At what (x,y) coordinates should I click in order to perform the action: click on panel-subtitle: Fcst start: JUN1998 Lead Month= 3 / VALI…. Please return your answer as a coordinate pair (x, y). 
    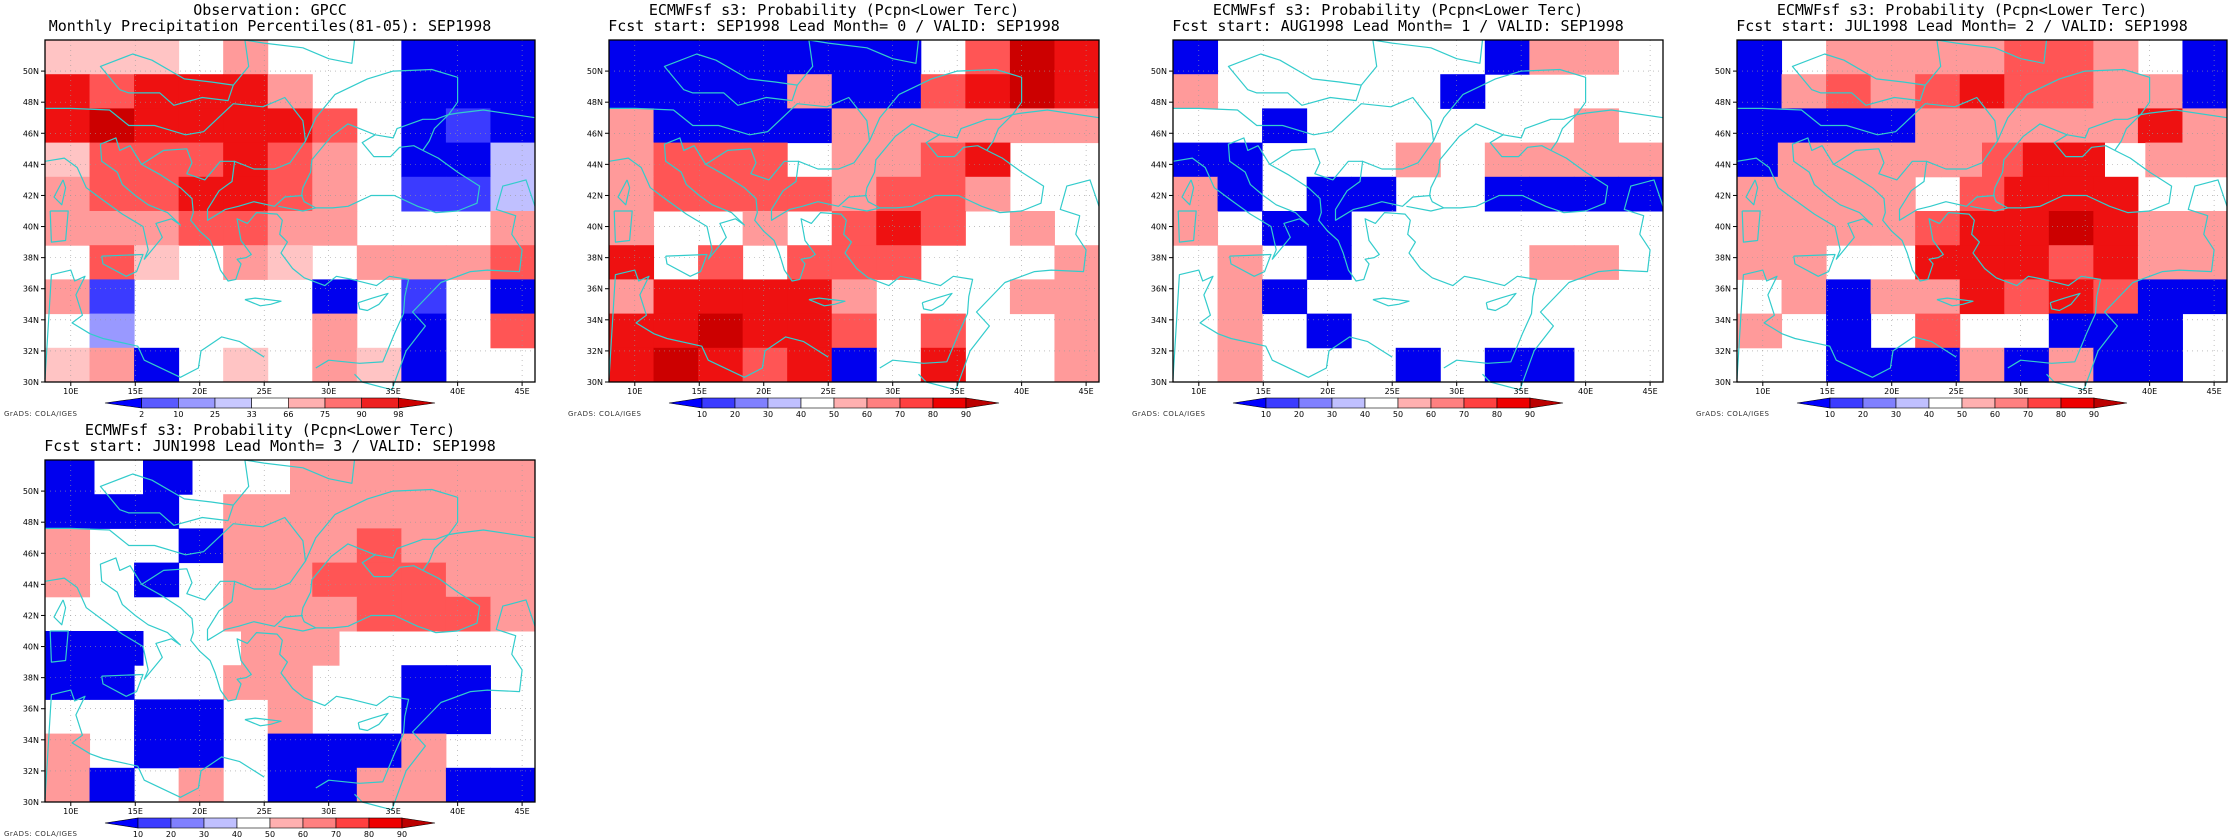
    Looking at the image, I should click on (270, 446).